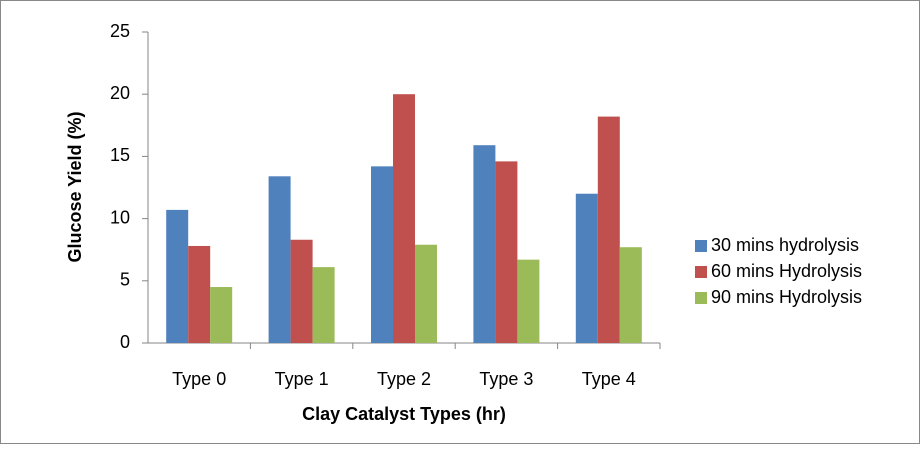  I want to click on legend-label: 60 mins Hydrolysis, so click(786, 271).